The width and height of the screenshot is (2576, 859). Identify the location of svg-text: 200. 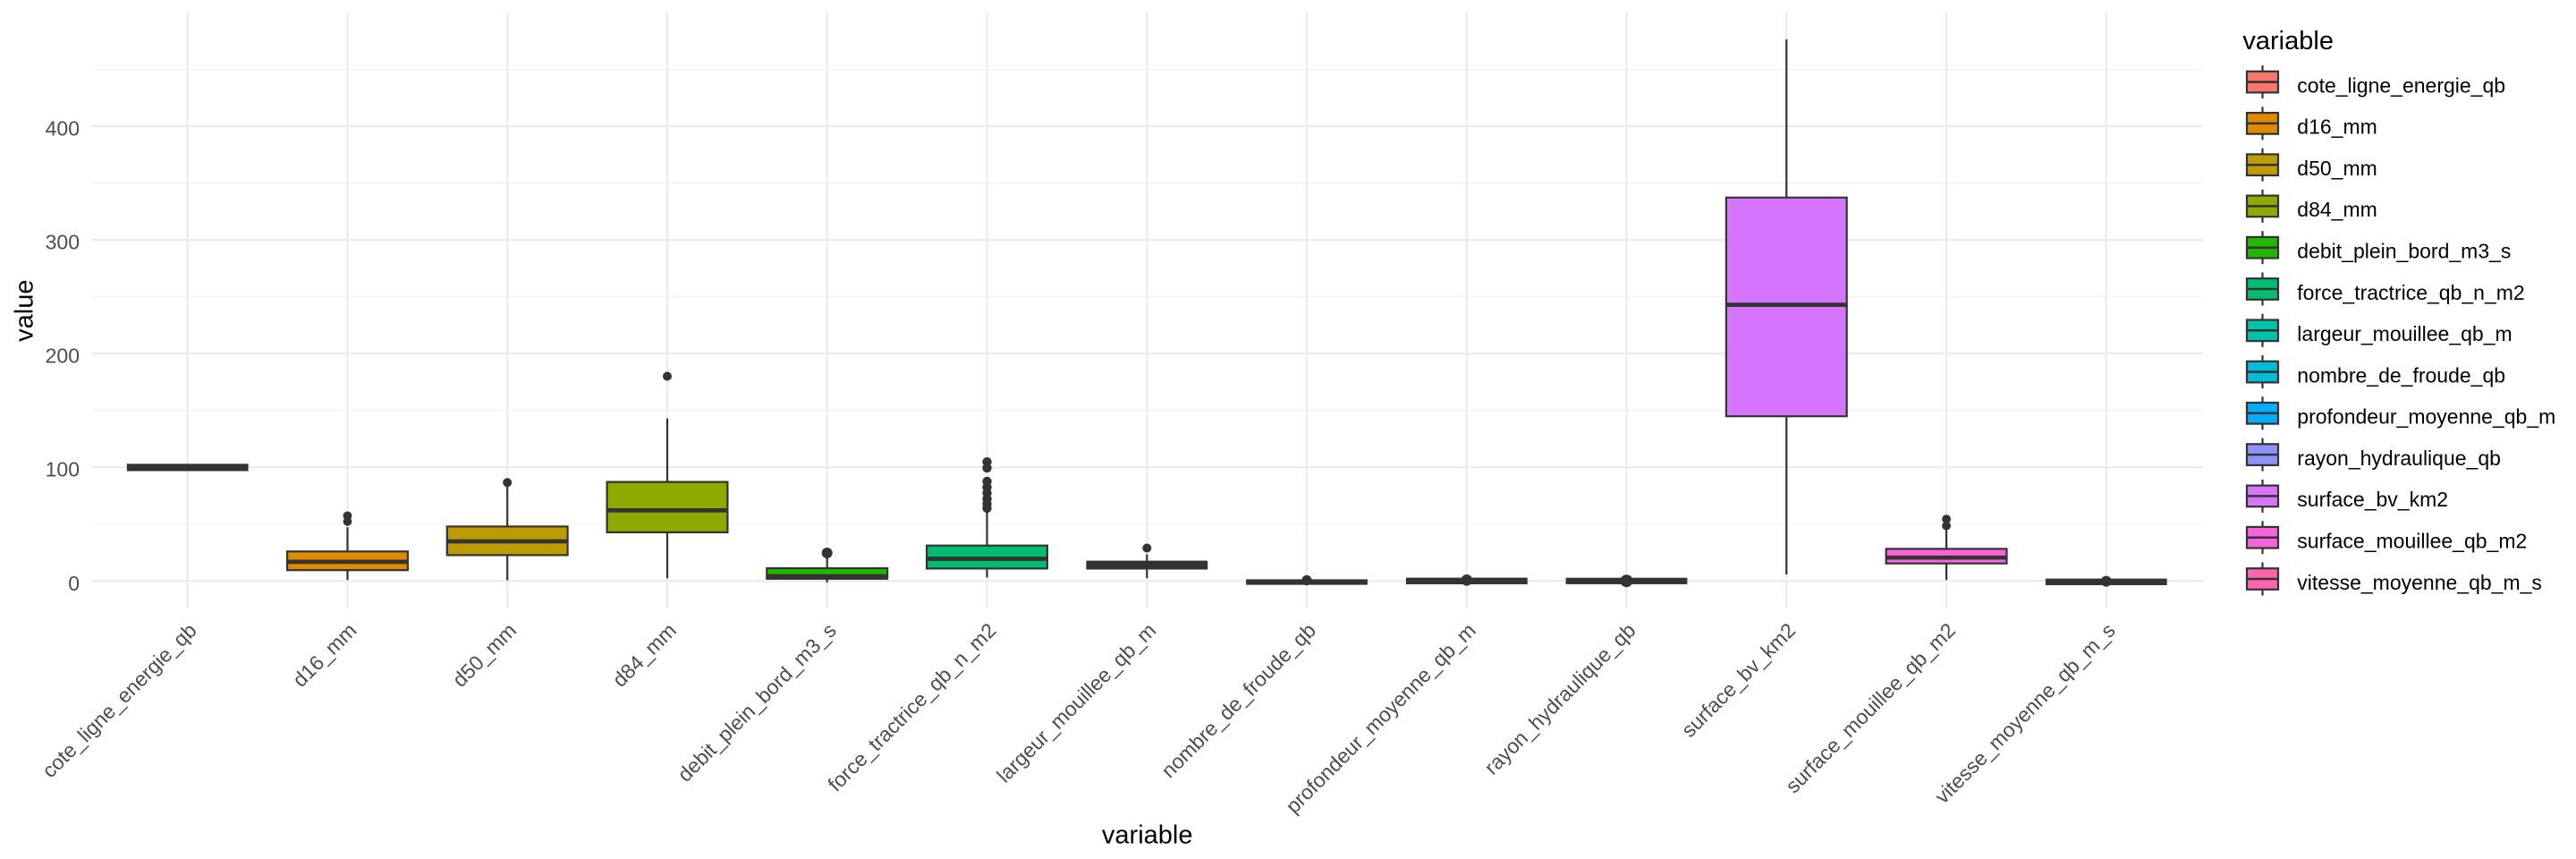
(63, 356).